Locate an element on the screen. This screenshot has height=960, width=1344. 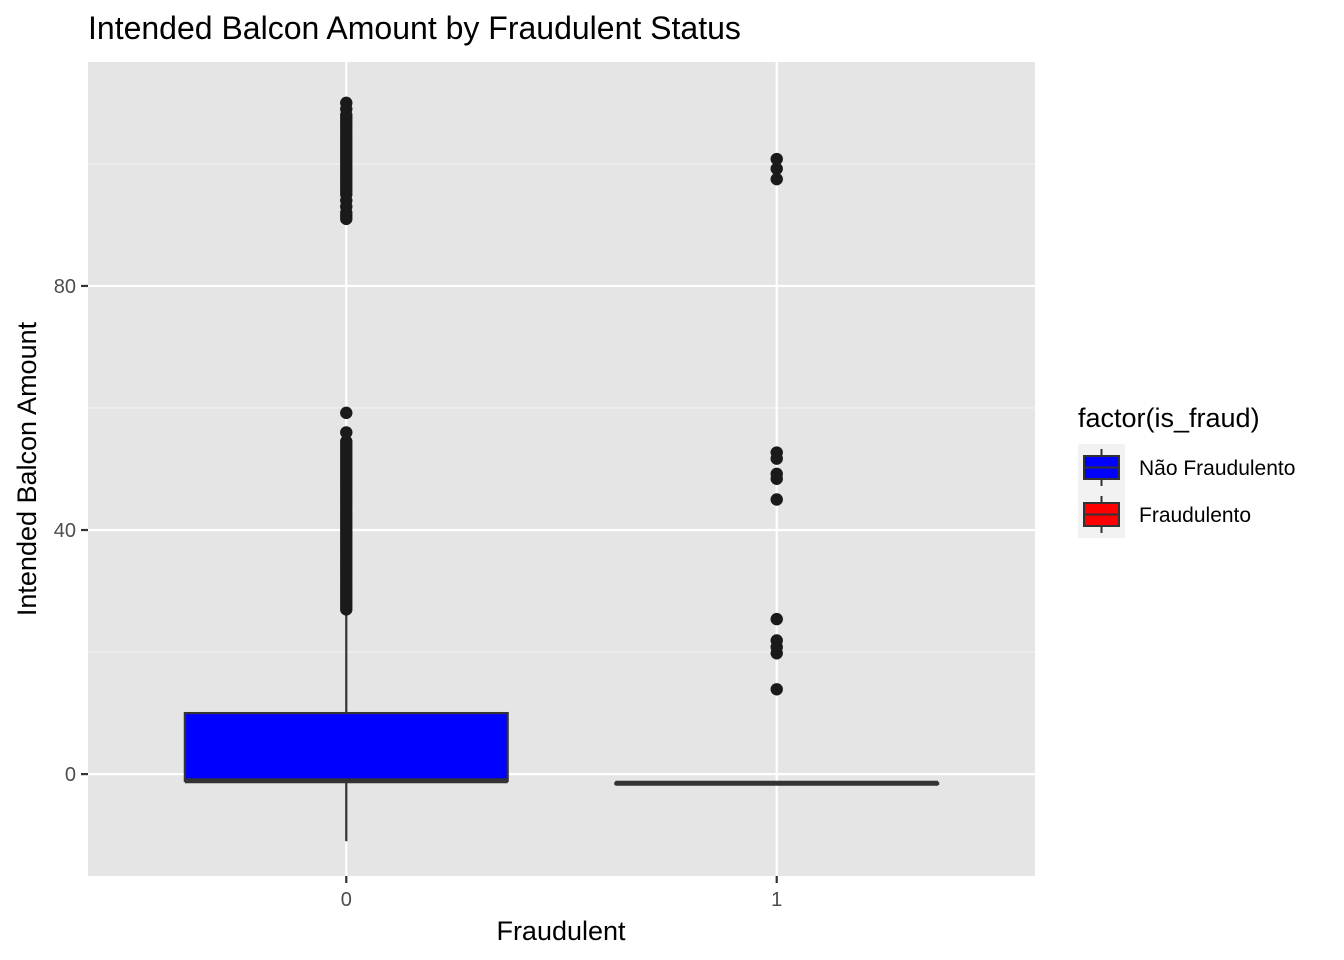
y-axis: 0 40 80 is located at coordinates (71, 531).